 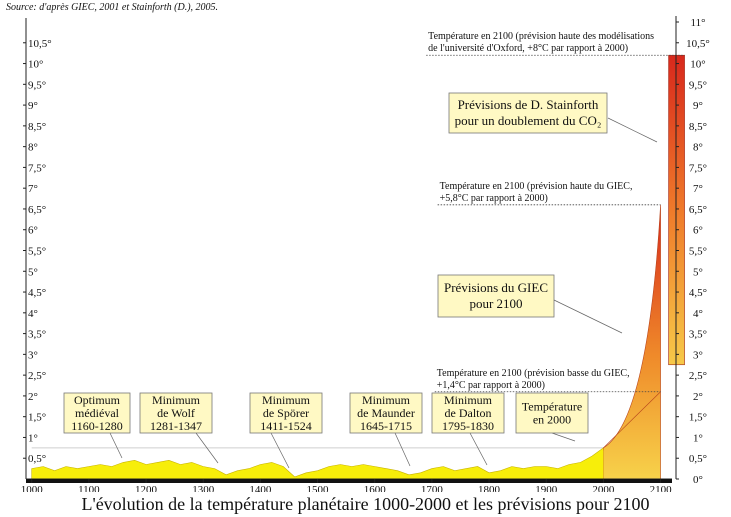 I want to click on y-tick-label-left: 4°, so click(x=33, y=314).